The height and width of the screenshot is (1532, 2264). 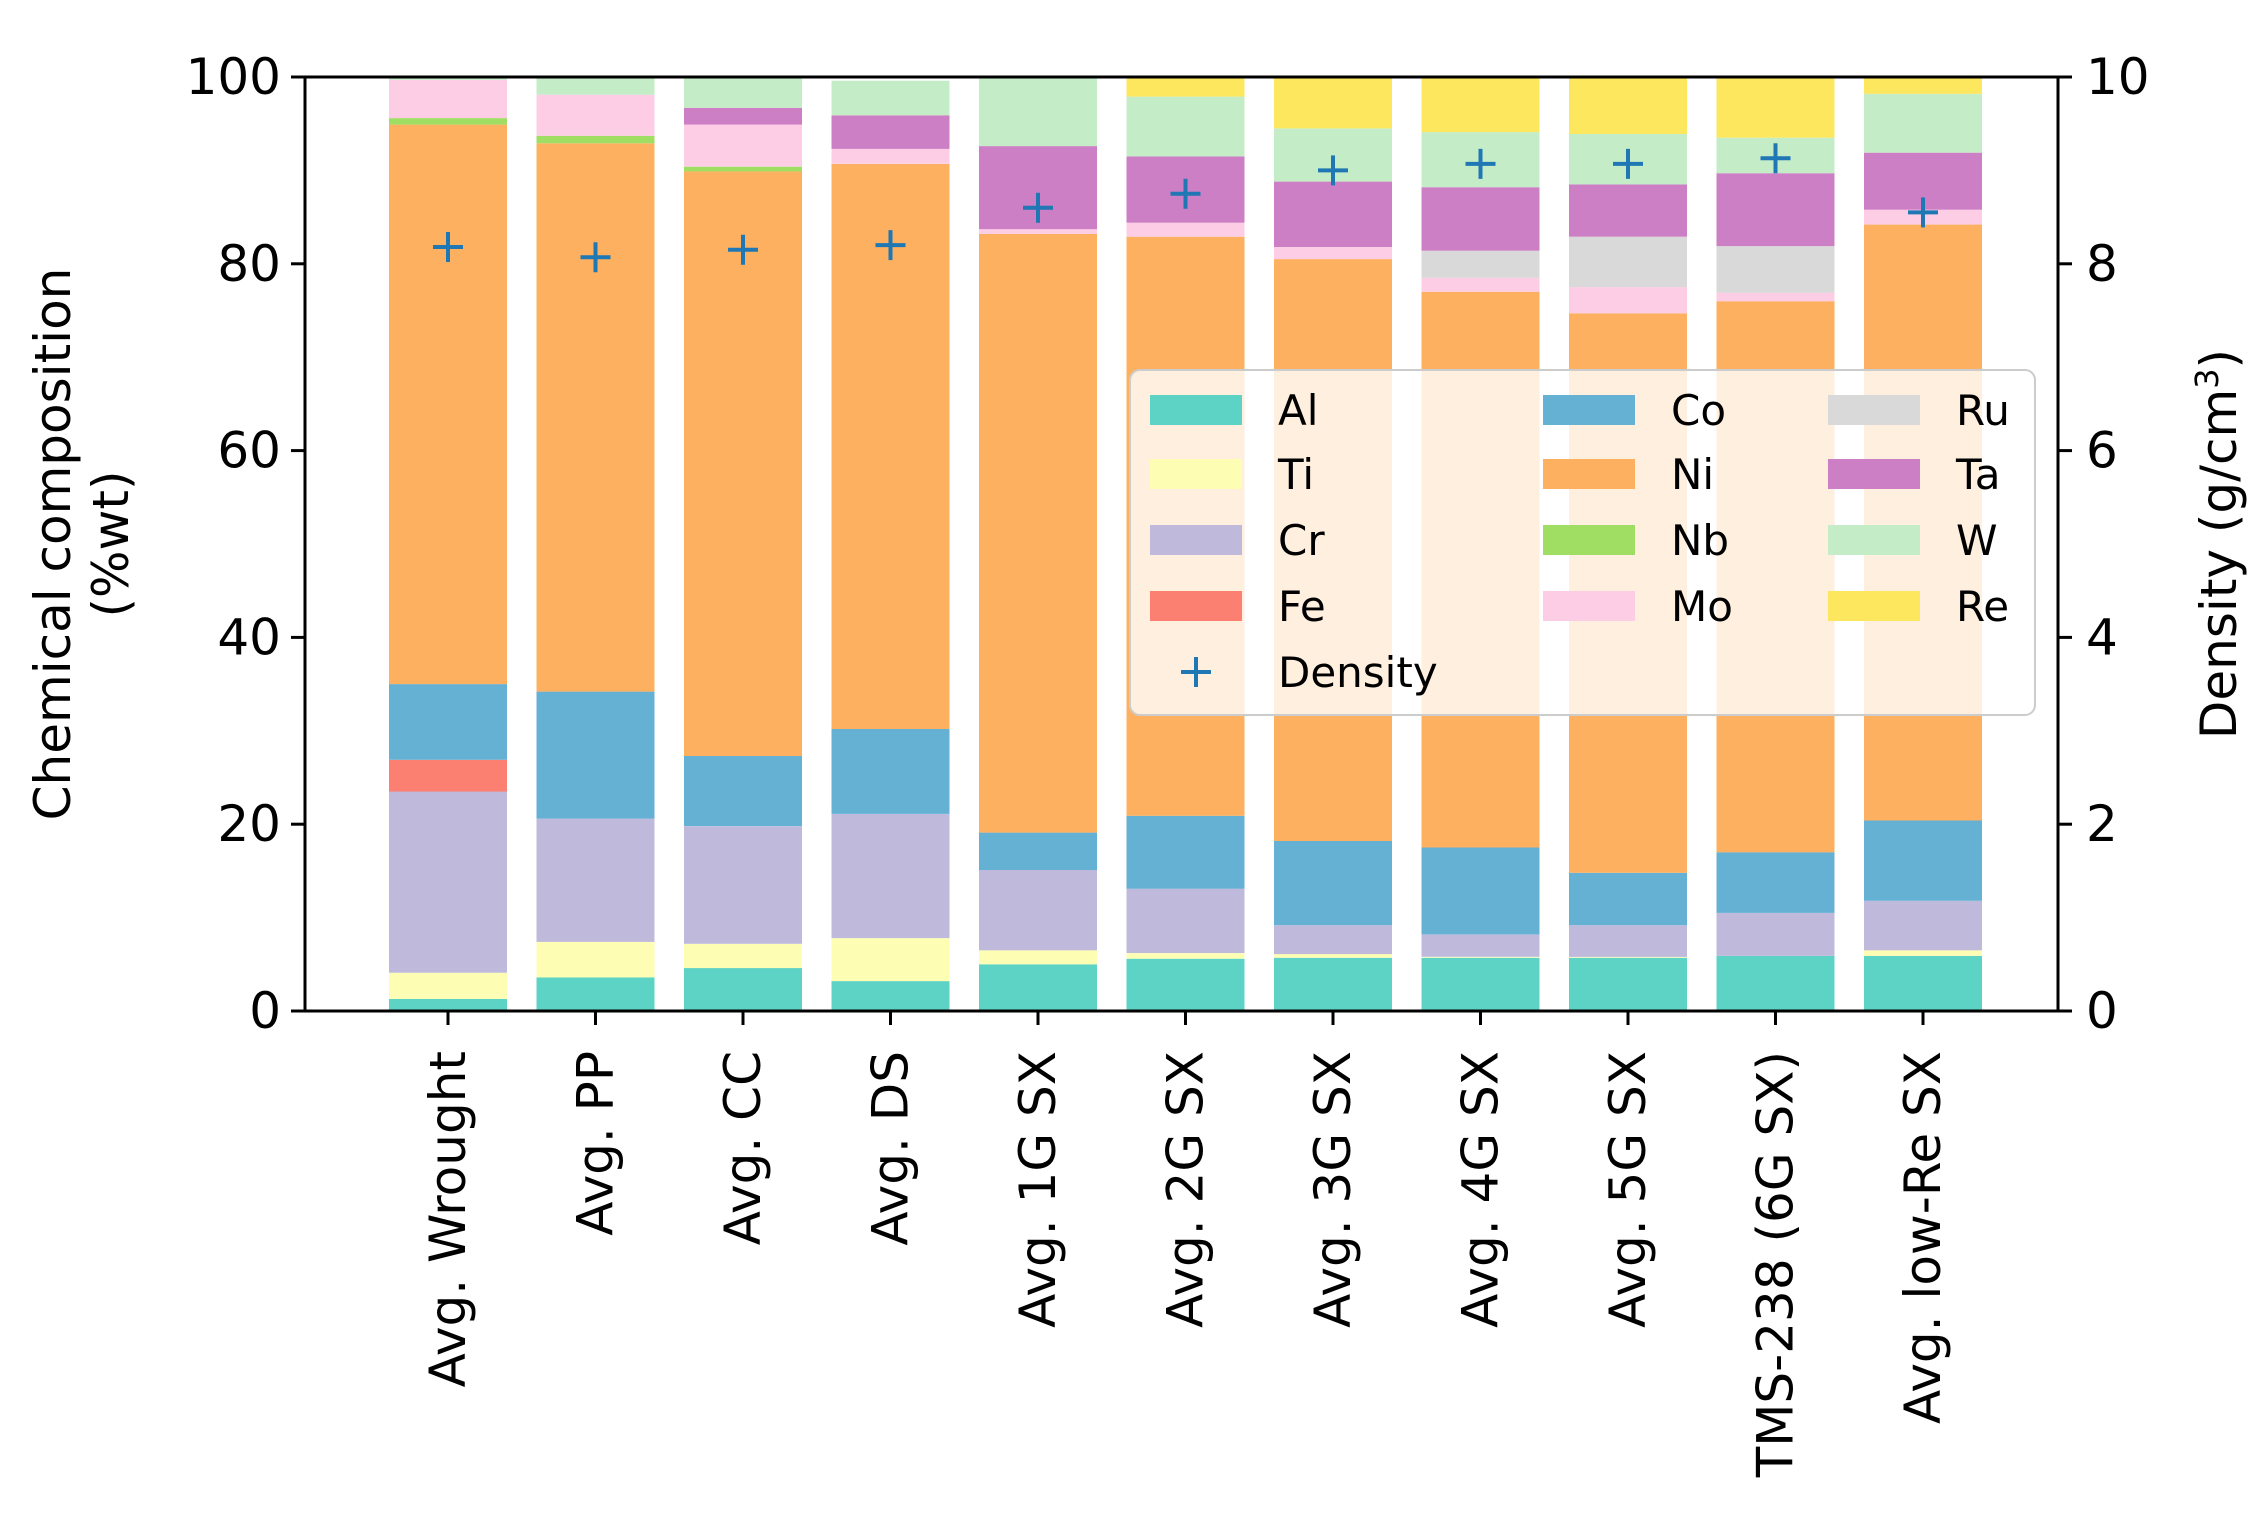 What do you see at coordinates (1480, 284) in the screenshot?
I see `bar-mo-avg-4g-sx` at bounding box center [1480, 284].